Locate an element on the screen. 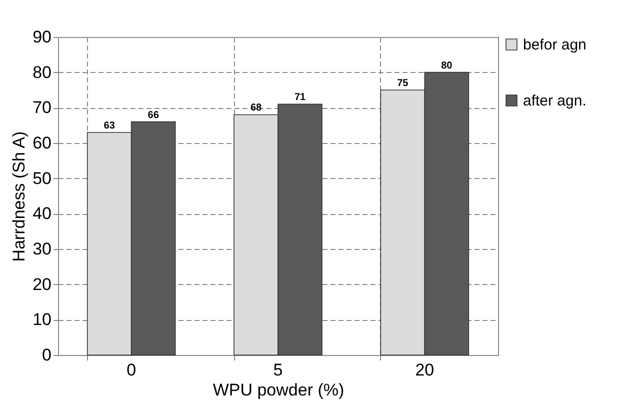 The width and height of the screenshot is (636, 410). legend-label: after agn. is located at coordinates (554, 101).